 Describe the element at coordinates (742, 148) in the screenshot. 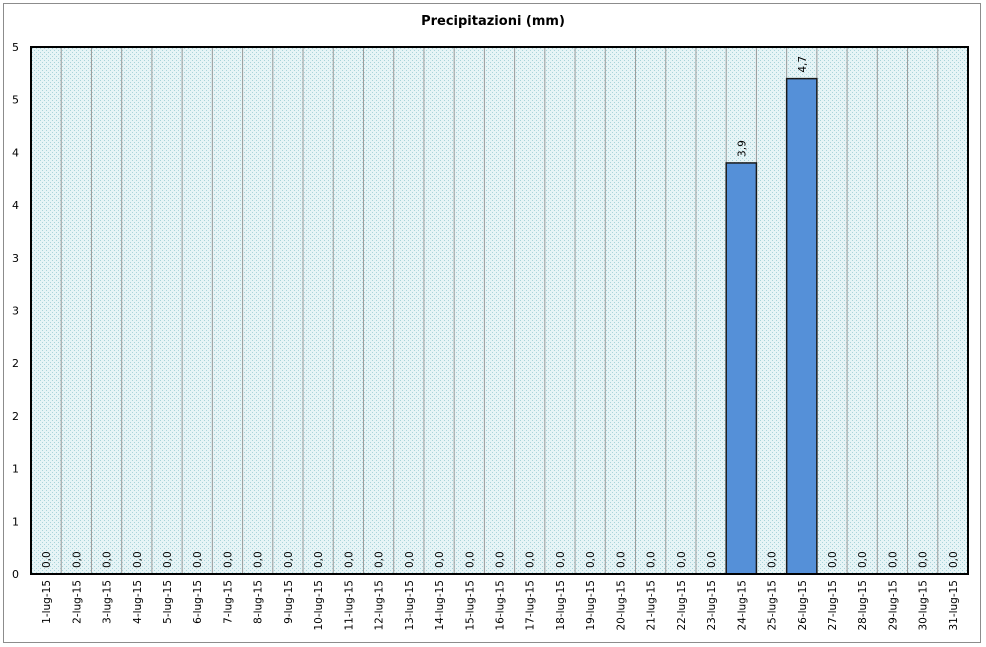

I see `data-label: 3,9` at that location.